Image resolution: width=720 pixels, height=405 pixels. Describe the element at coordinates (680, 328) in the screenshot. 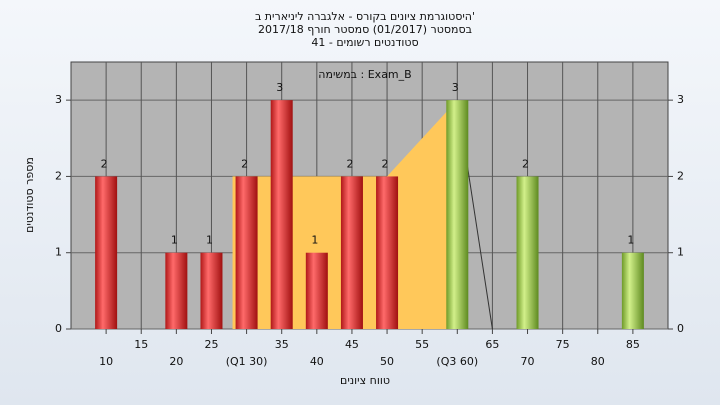

I see `y2-tick-label: 0` at that location.